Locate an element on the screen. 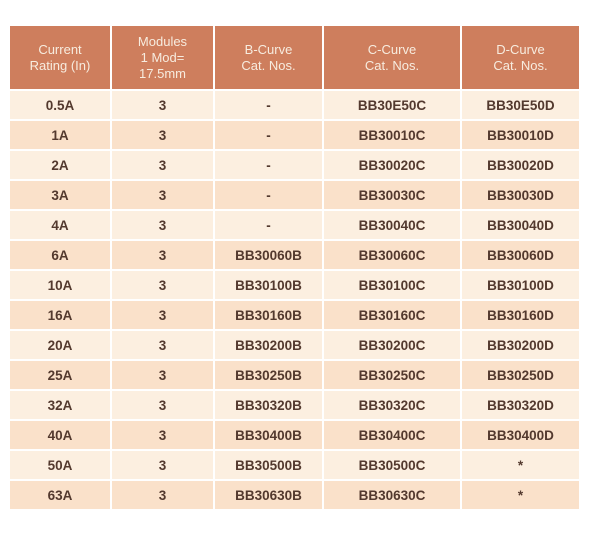 The image size is (612, 536). table-cell-d_curve: BB30250D is located at coordinates (520, 375).